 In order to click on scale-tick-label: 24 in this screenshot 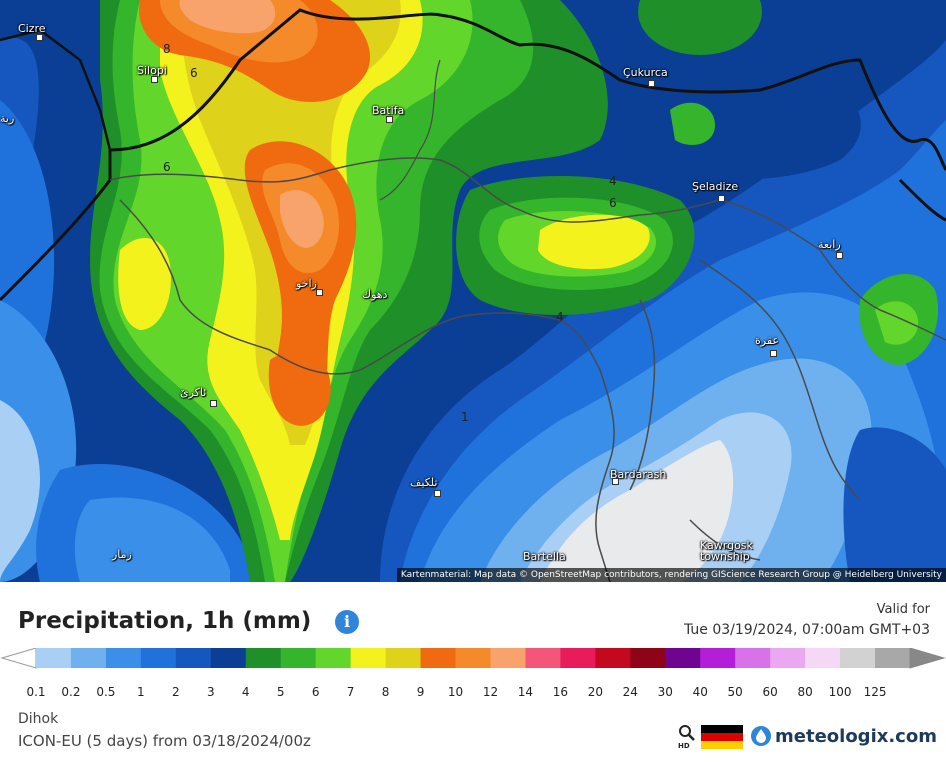, I will do `click(630, 692)`.